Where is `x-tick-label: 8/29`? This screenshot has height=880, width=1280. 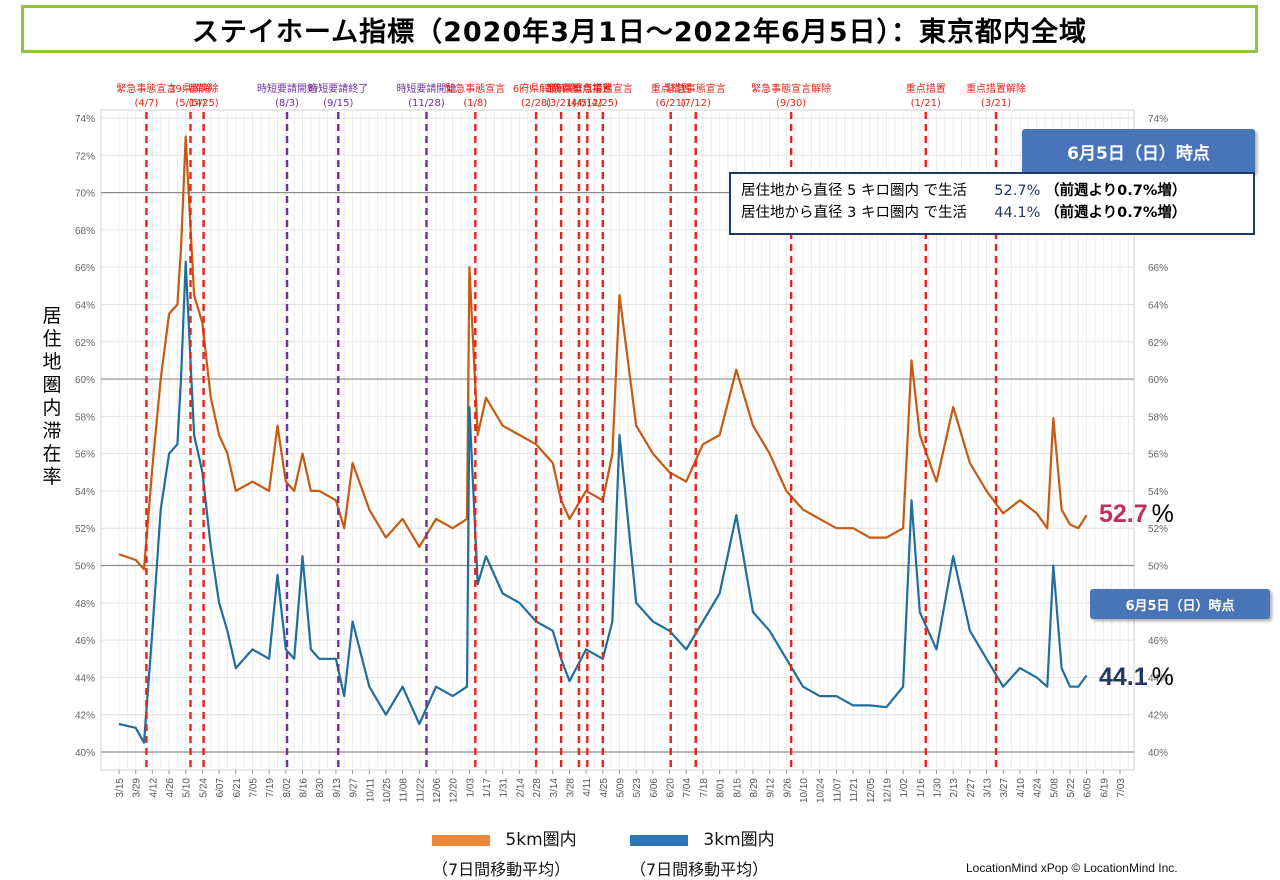 x-tick-label: 8/29 is located at coordinates (754, 788).